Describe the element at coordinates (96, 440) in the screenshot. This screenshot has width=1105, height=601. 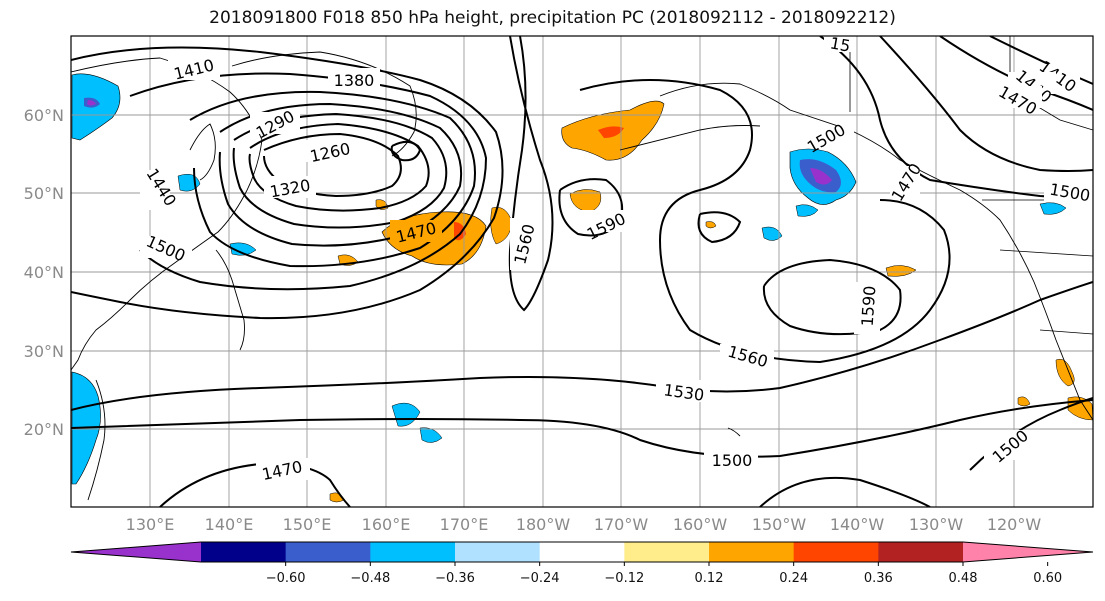
I see `philippines-coastline` at that location.